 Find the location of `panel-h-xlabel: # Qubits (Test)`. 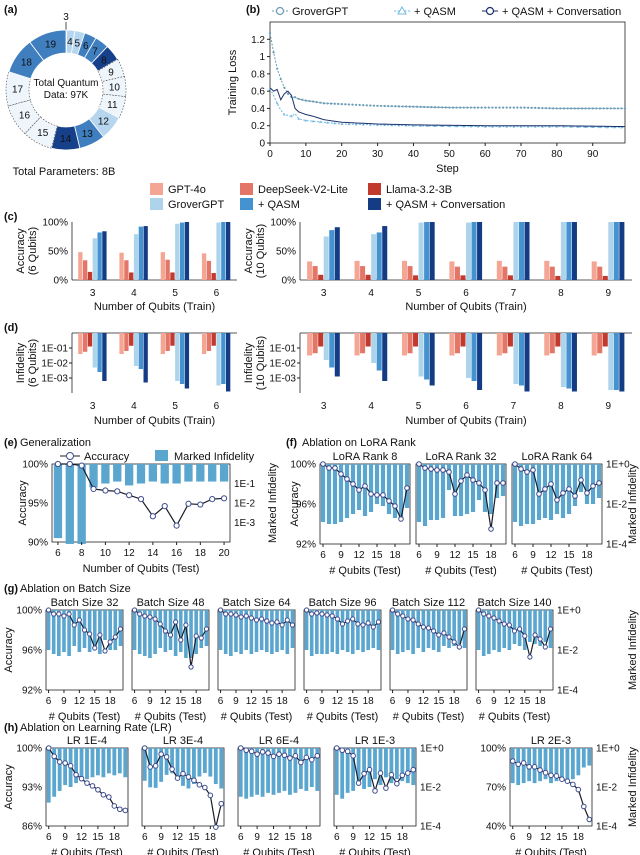

panel-h-xlabel: # Qubits (Test) is located at coordinates (279, 851).